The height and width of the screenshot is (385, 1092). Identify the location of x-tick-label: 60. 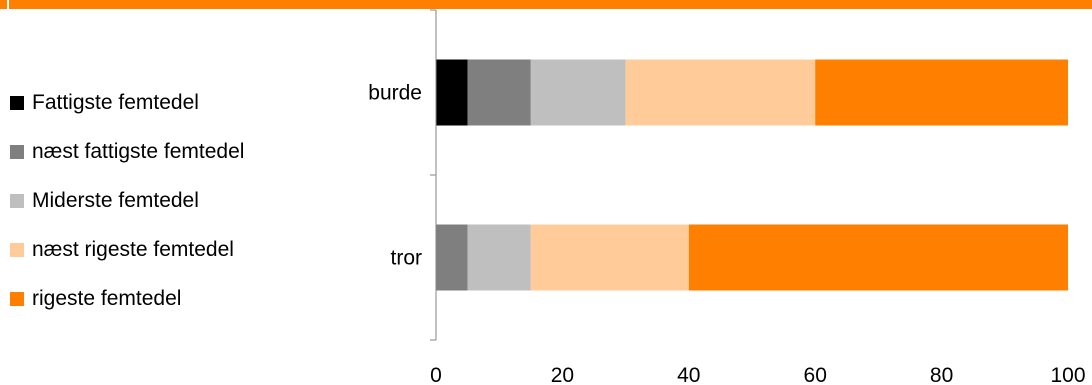
(815, 374).